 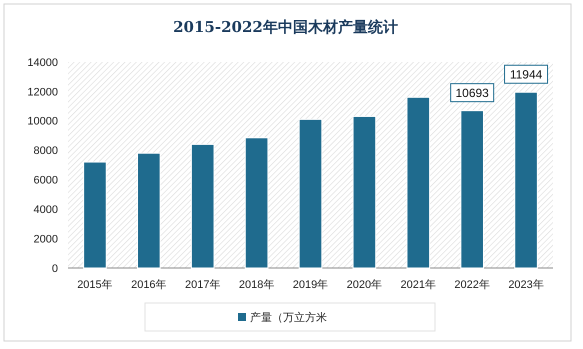 What do you see at coordinates (46, 239) in the screenshot?
I see `y-tick-label: 2000` at bounding box center [46, 239].